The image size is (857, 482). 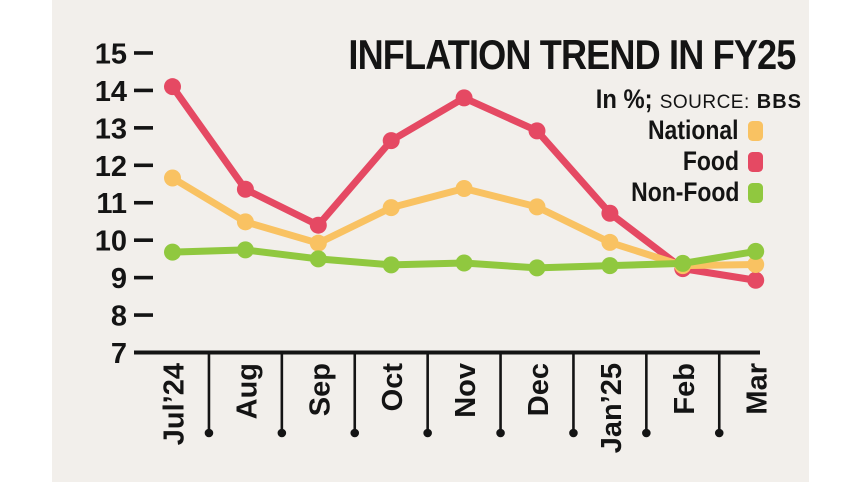 What do you see at coordinates (320, 389) in the screenshot?
I see `x-axis-label: Sep` at bounding box center [320, 389].